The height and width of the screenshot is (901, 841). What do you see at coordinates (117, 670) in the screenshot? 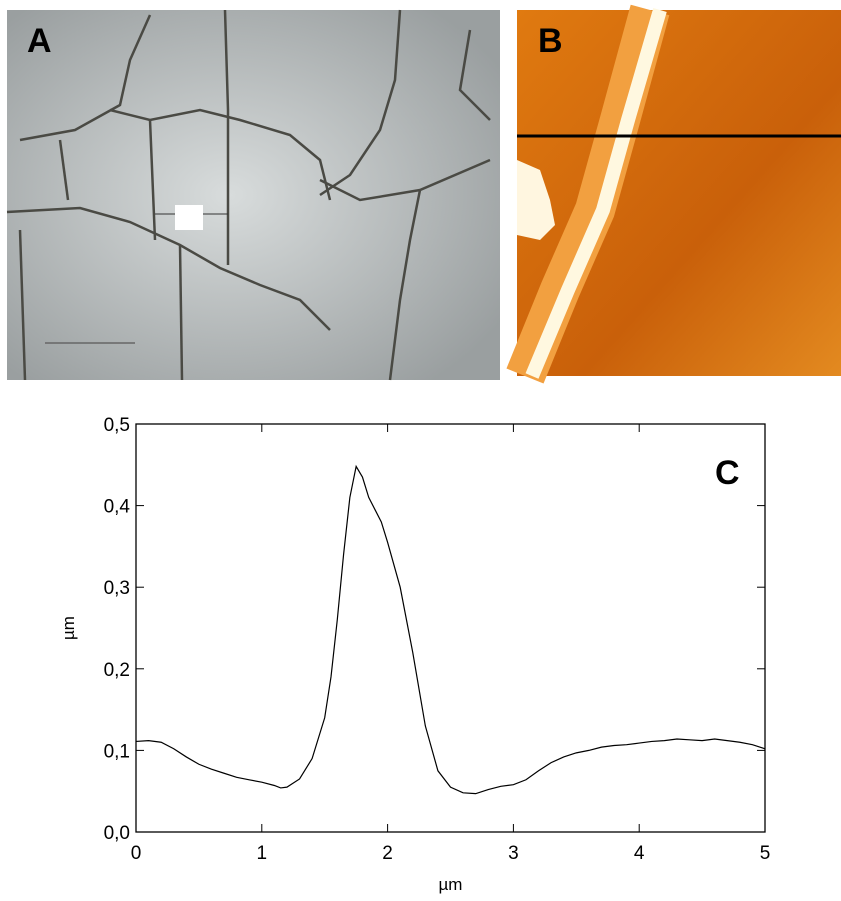
I see `y-tick-label: 0,2` at bounding box center [117, 670].